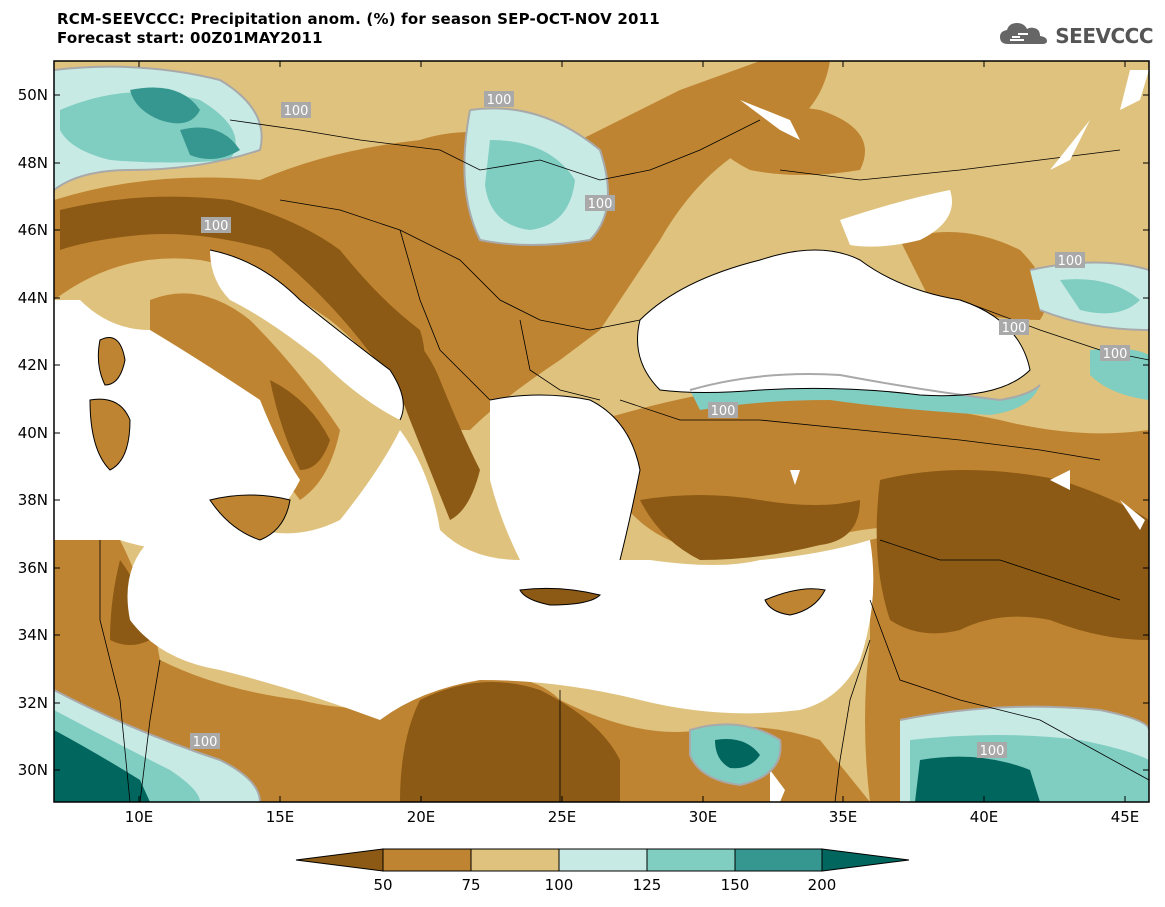  What do you see at coordinates (647, 885) in the screenshot?
I see `colorbar-label: 125` at bounding box center [647, 885].